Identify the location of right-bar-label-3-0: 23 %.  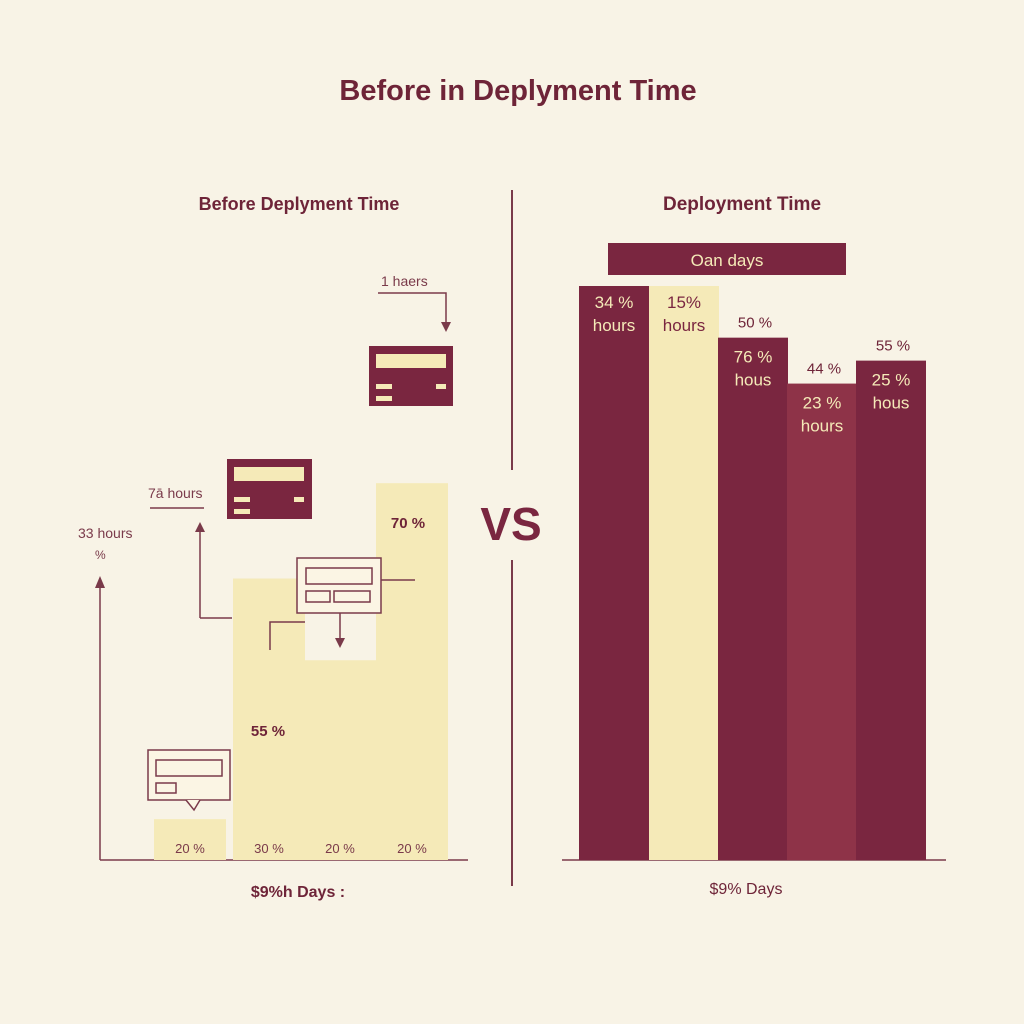
(822, 403).